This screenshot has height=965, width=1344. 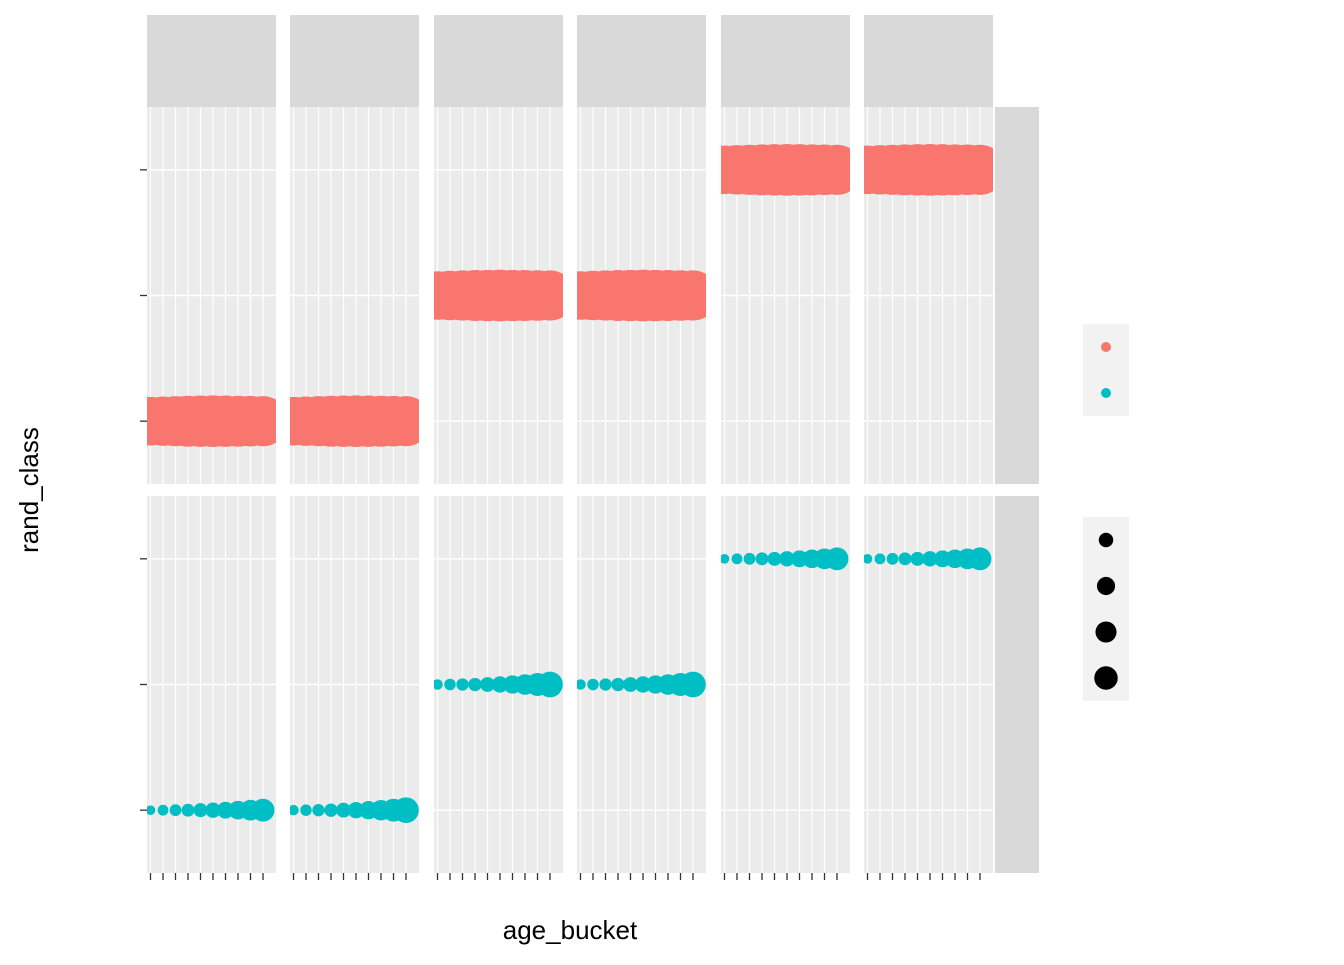 I want to click on x-axis-title: age_bucket, so click(x=570, y=930).